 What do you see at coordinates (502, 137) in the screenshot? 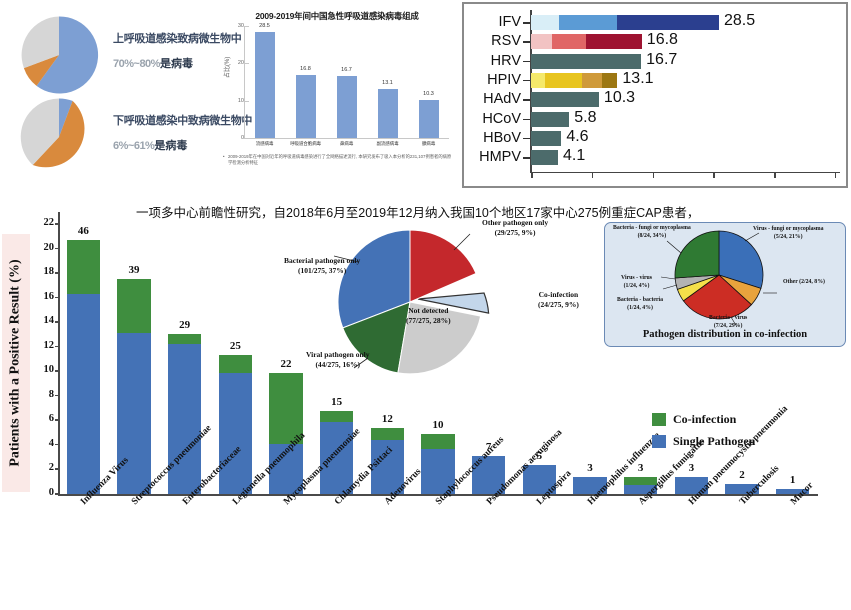
I see `top-right-category-label: HBoV` at bounding box center [502, 137].